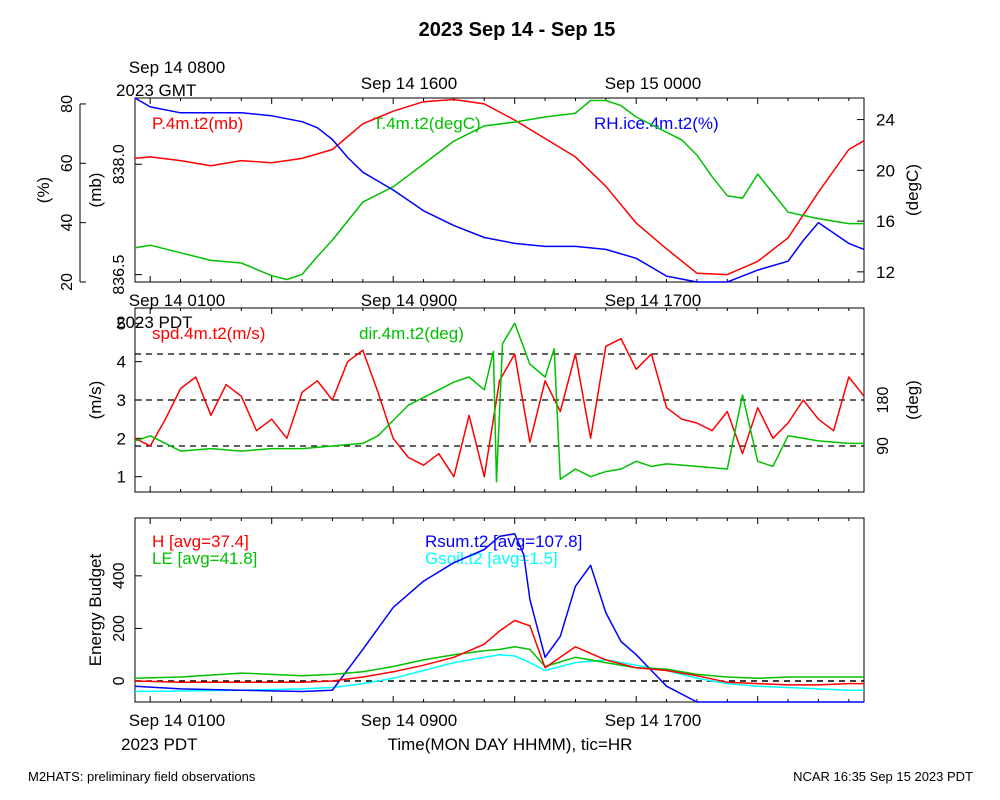  What do you see at coordinates (177, 300) in the screenshot?
I see `p1-pdt-label-1: Sep 14 0100` at bounding box center [177, 300].